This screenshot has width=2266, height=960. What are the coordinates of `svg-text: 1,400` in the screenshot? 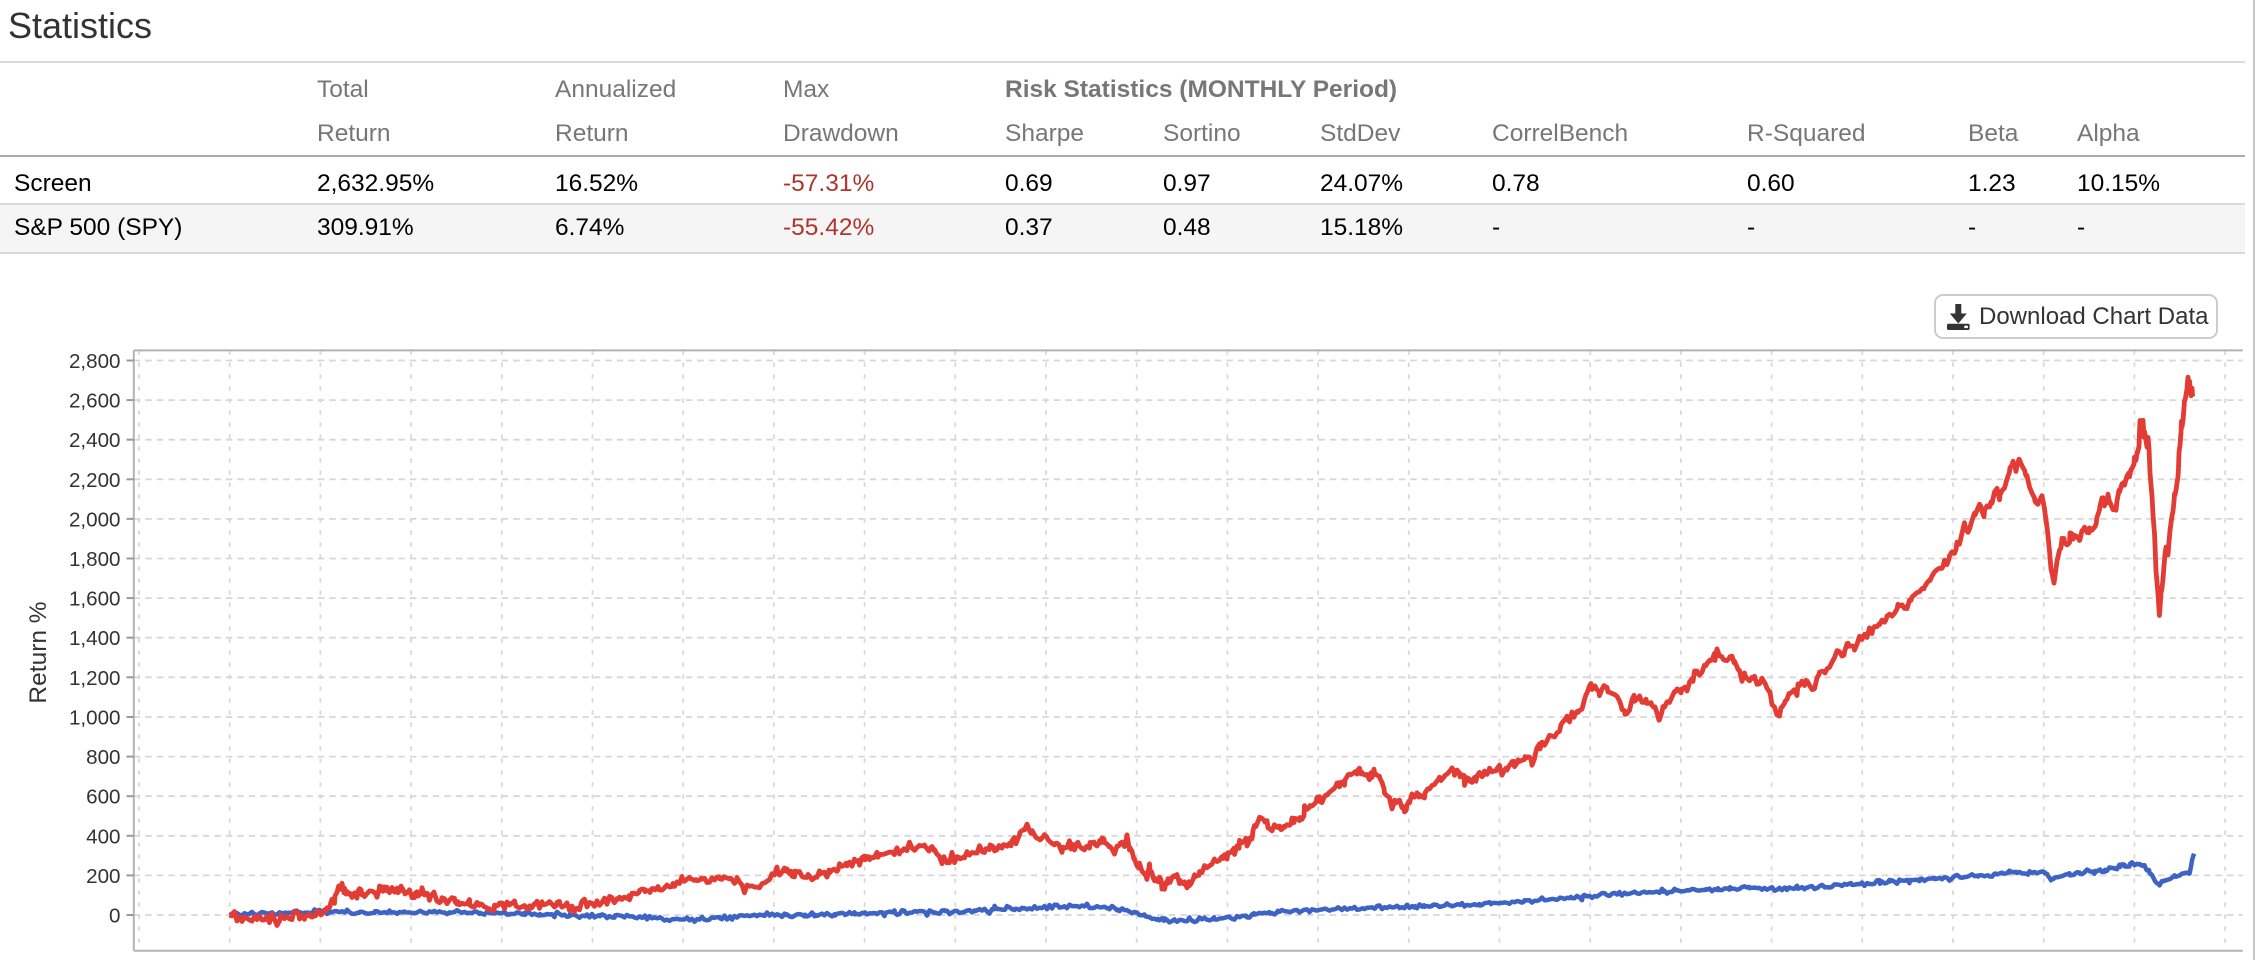 It's located at (95, 638).